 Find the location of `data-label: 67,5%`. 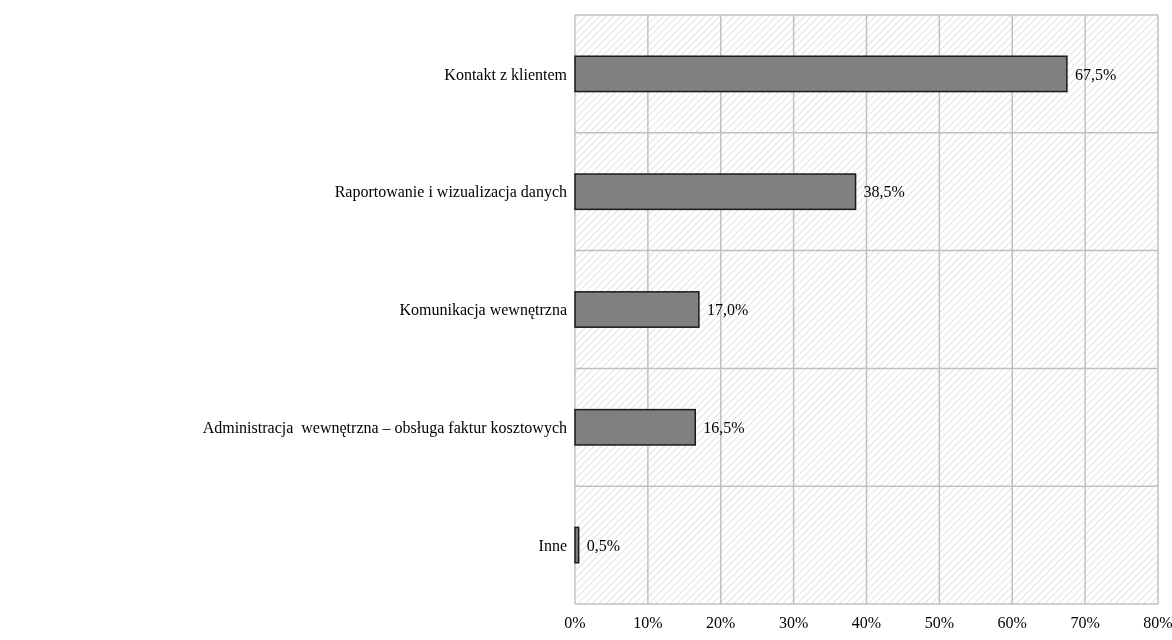

data-label: 67,5% is located at coordinates (1095, 74).